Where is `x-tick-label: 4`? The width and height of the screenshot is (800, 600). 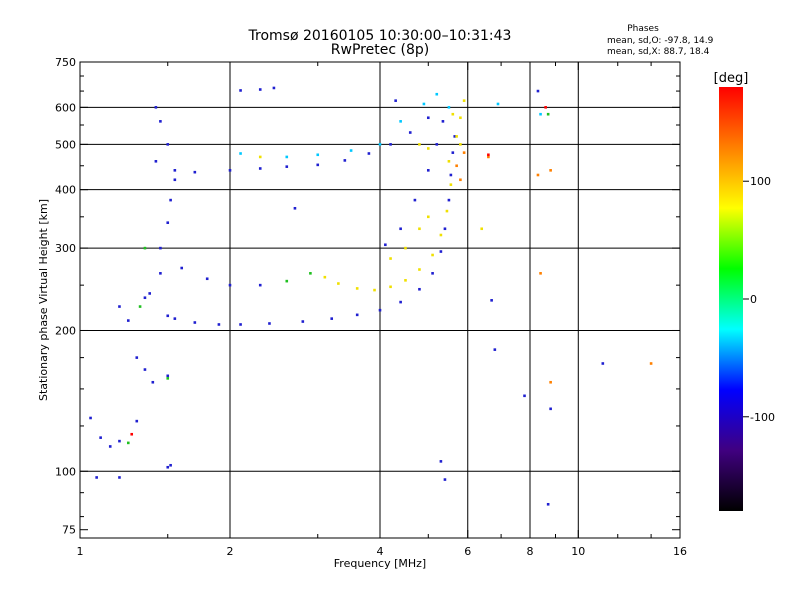 x-tick-label: 4 is located at coordinates (380, 551).